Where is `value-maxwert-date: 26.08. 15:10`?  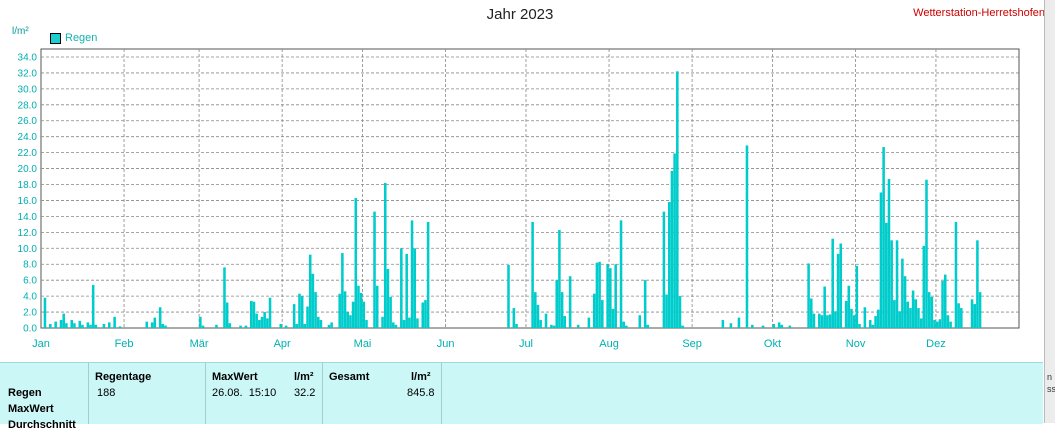 value-maxwert-date: 26.08. 15:10 is located at coordinates (244, 393).